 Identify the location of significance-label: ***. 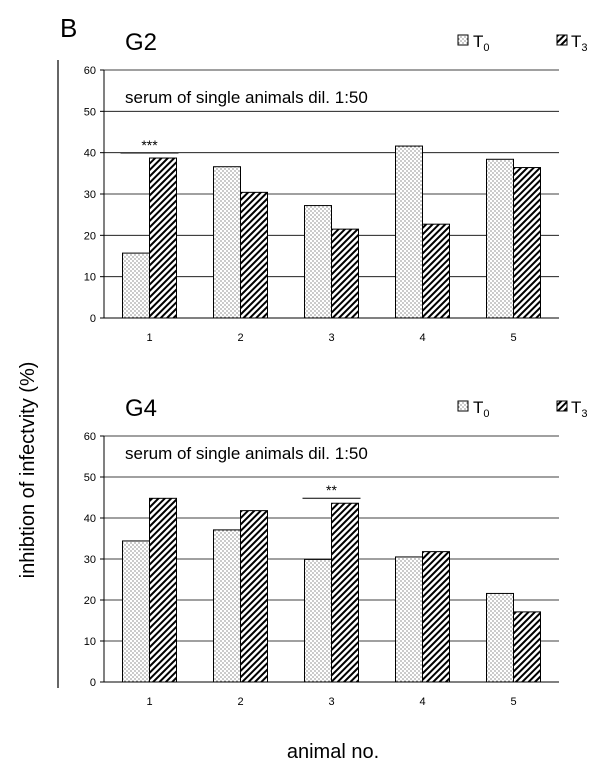
(149, 145).